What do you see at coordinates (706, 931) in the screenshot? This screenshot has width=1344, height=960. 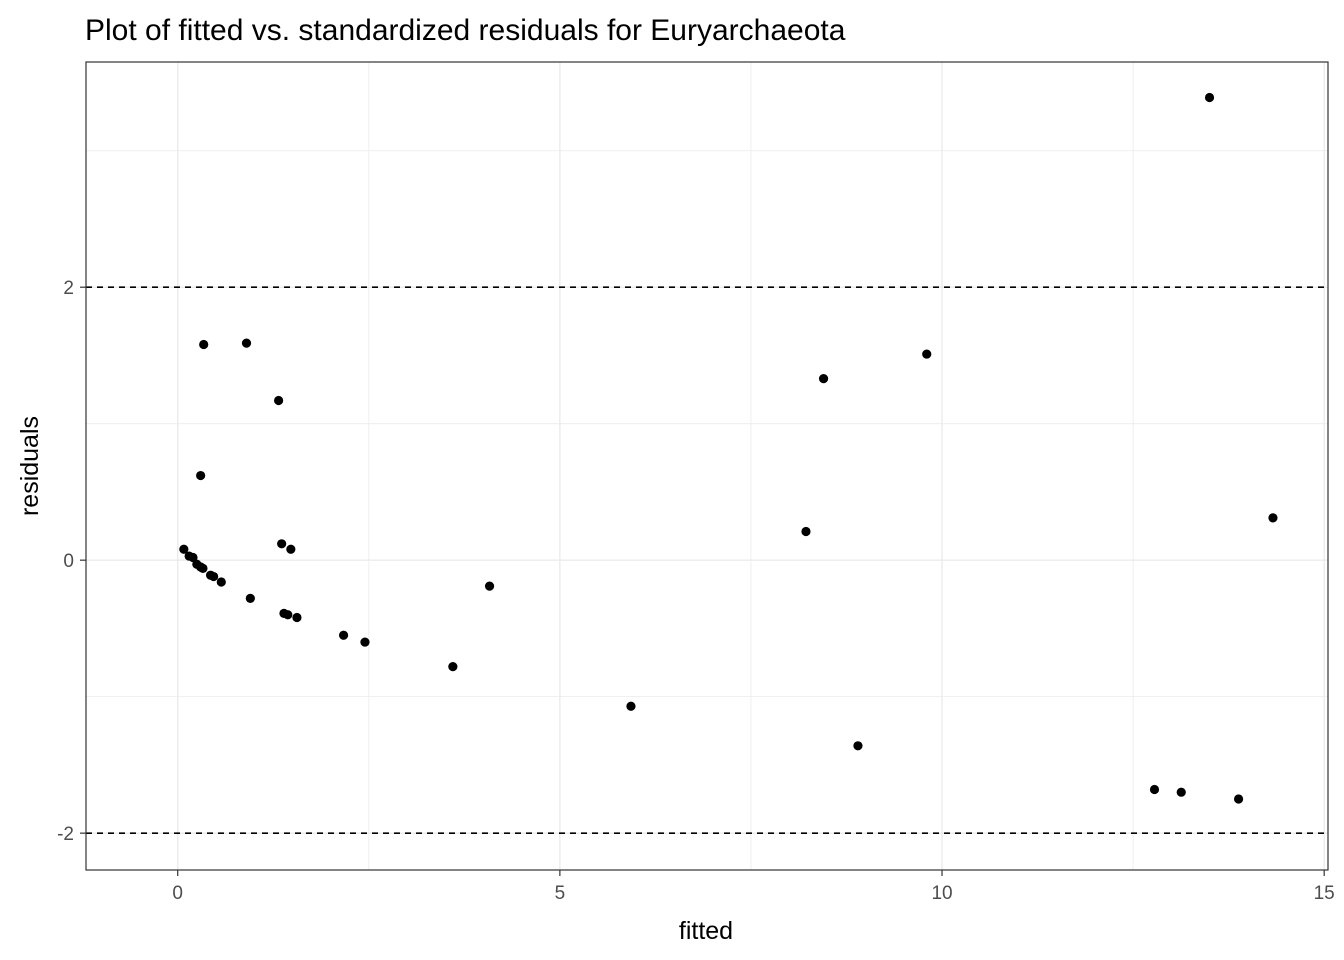 I see `x-axis-title: fitted` at bounding box center [706, 931].